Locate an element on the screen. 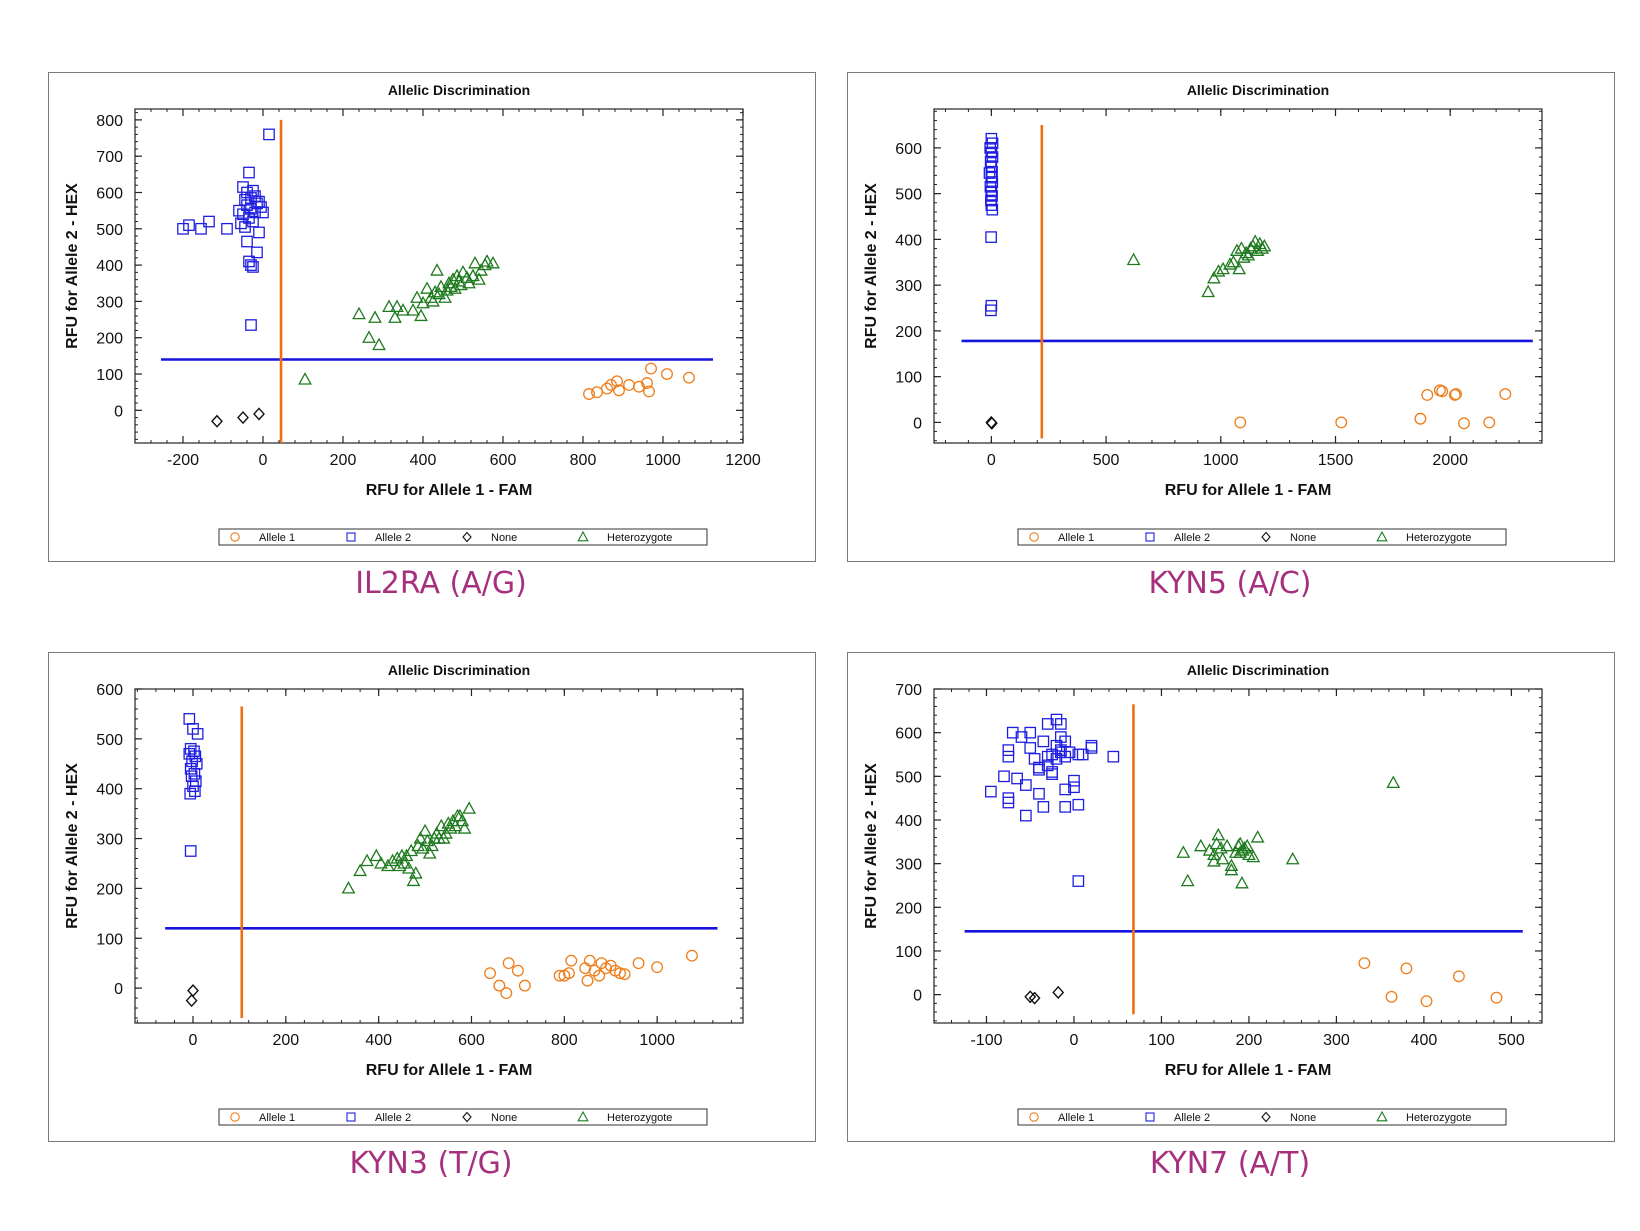 The width and height of the screenshot is (1640, 1231). data-point-diamond is located at coordinates (1030, 997).